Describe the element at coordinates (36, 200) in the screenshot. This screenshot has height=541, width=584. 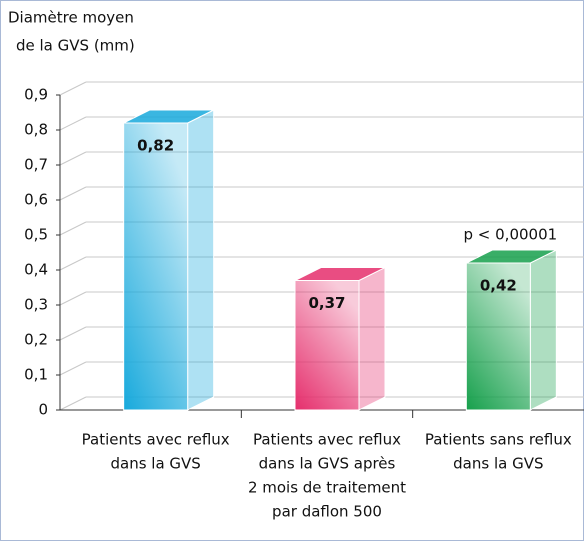
I see `y-tick-label: 0,6` at that location.